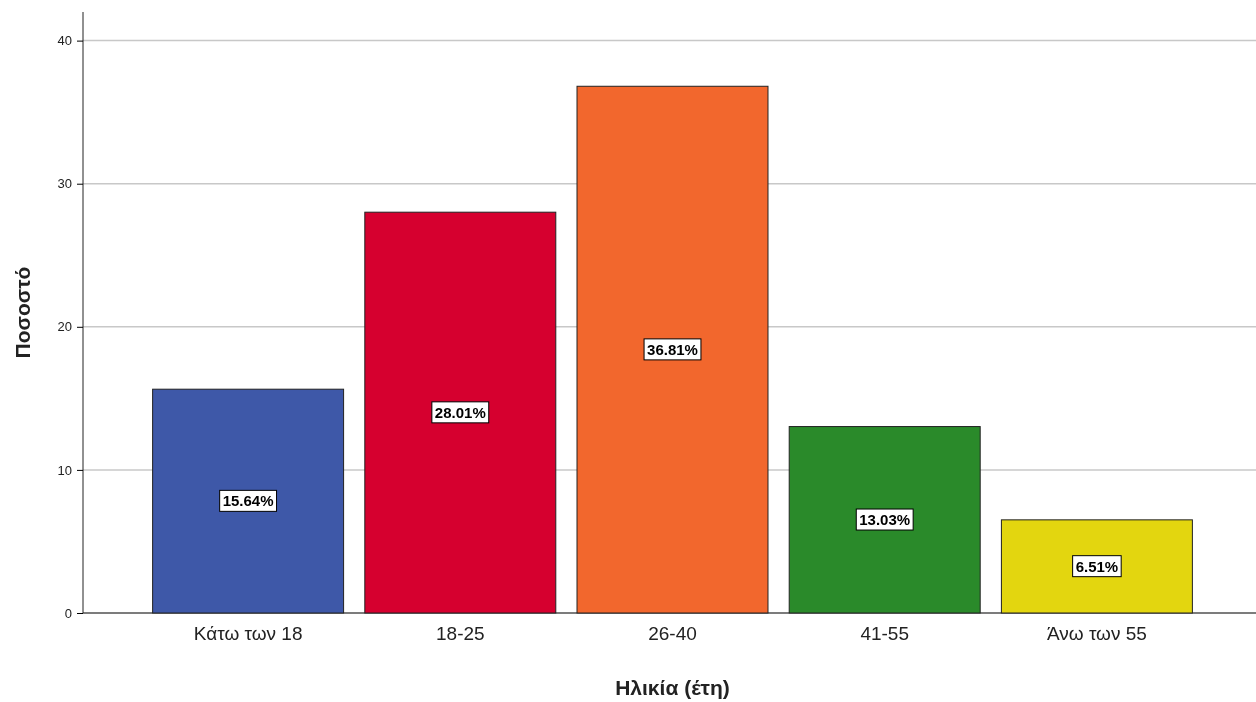 The height and width of the screenshot is (702, 1256). What do you see at coordinates (884, 634) in the screenshot?
I see `x-tick-label: 41-55` at bounding box center [884, 634].